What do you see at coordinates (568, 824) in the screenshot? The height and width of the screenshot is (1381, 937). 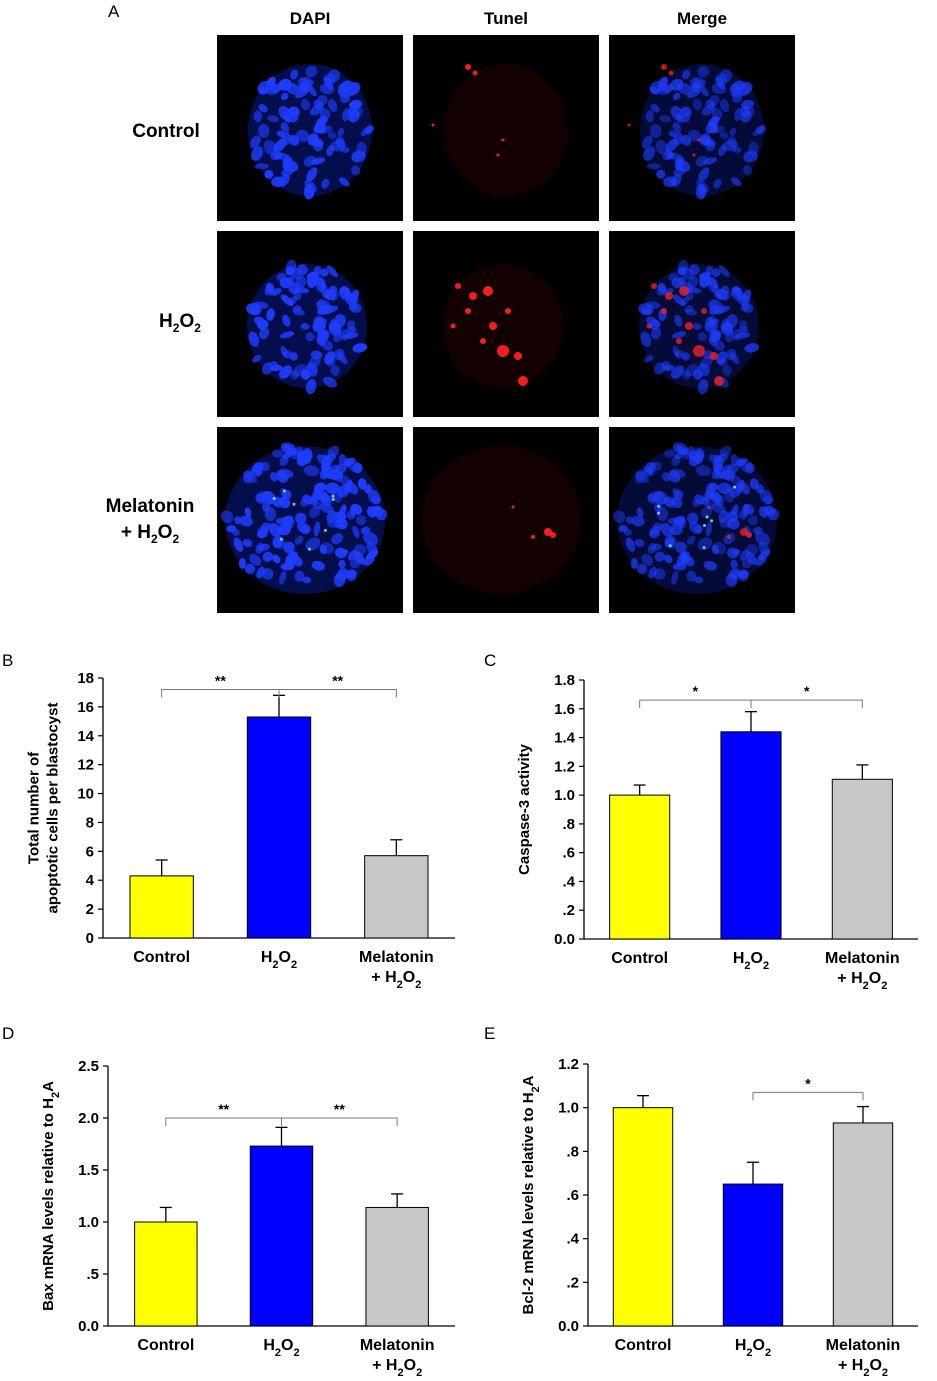 I see `chart-c-ytick-label: .8` at bounding box center [568, 824].